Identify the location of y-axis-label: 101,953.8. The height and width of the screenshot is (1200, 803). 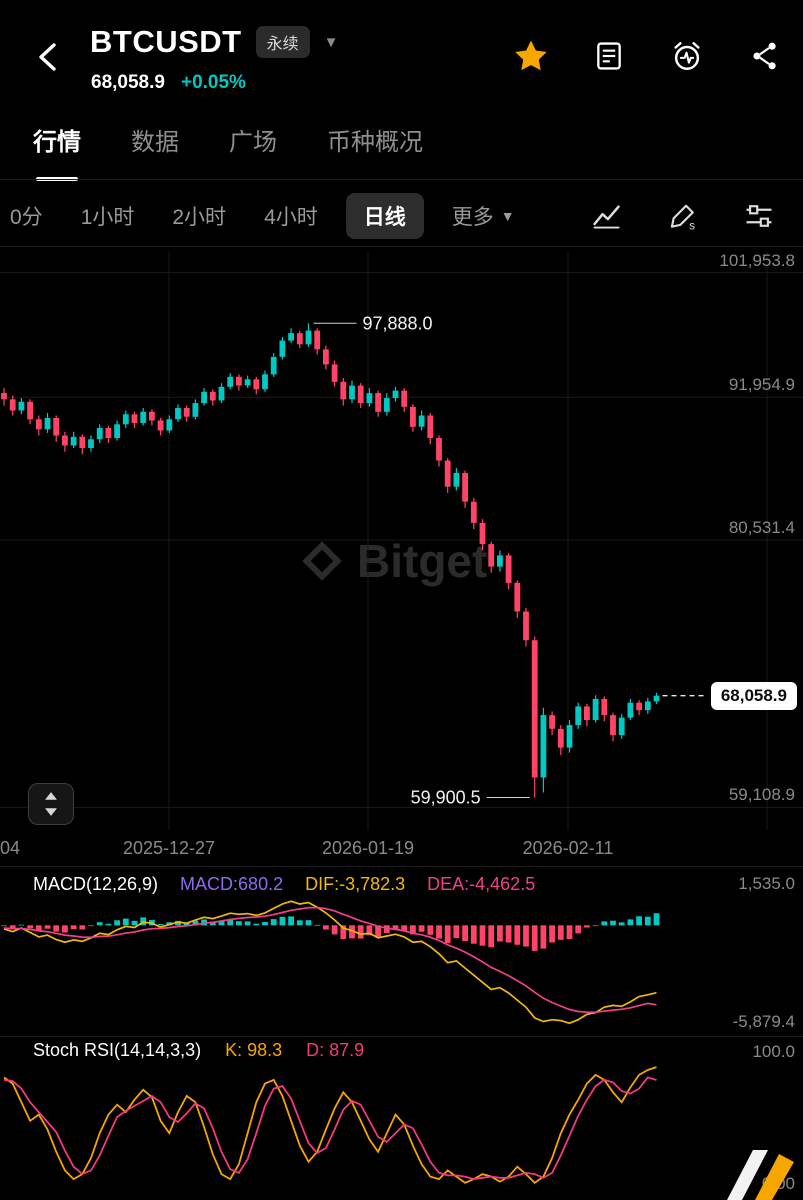
(757, 260).